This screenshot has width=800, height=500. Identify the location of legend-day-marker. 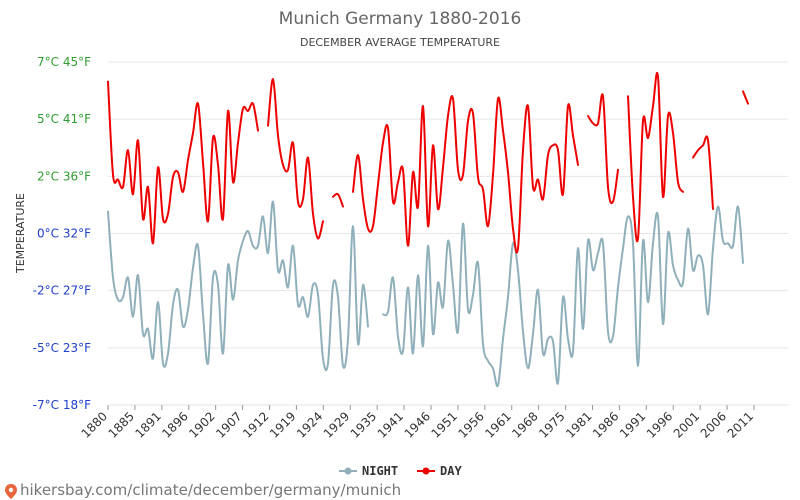
(426, 471).